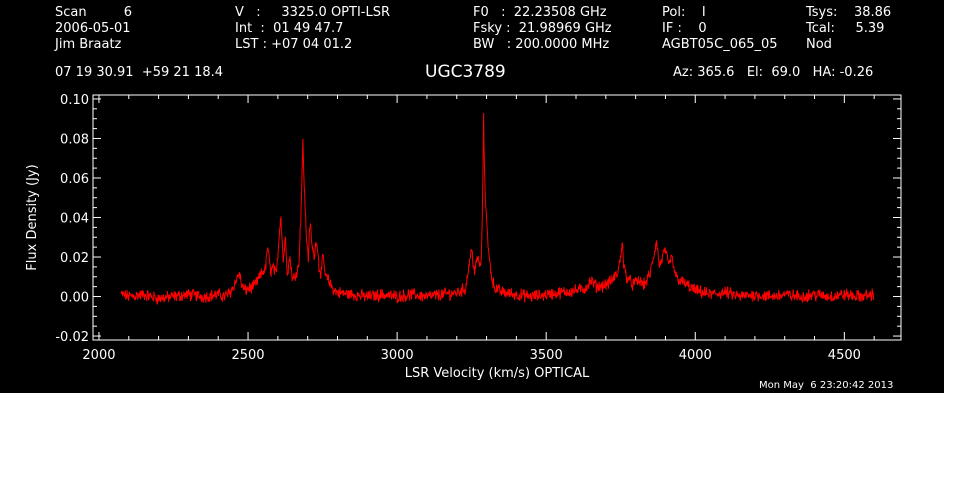 Image resolution: width=962 pixels, height=490 pixels. Describe the element at coordinates (542, 28) in the screenshot. I see `fsky-label: Fsky : 21.98969 GHz` at that location.